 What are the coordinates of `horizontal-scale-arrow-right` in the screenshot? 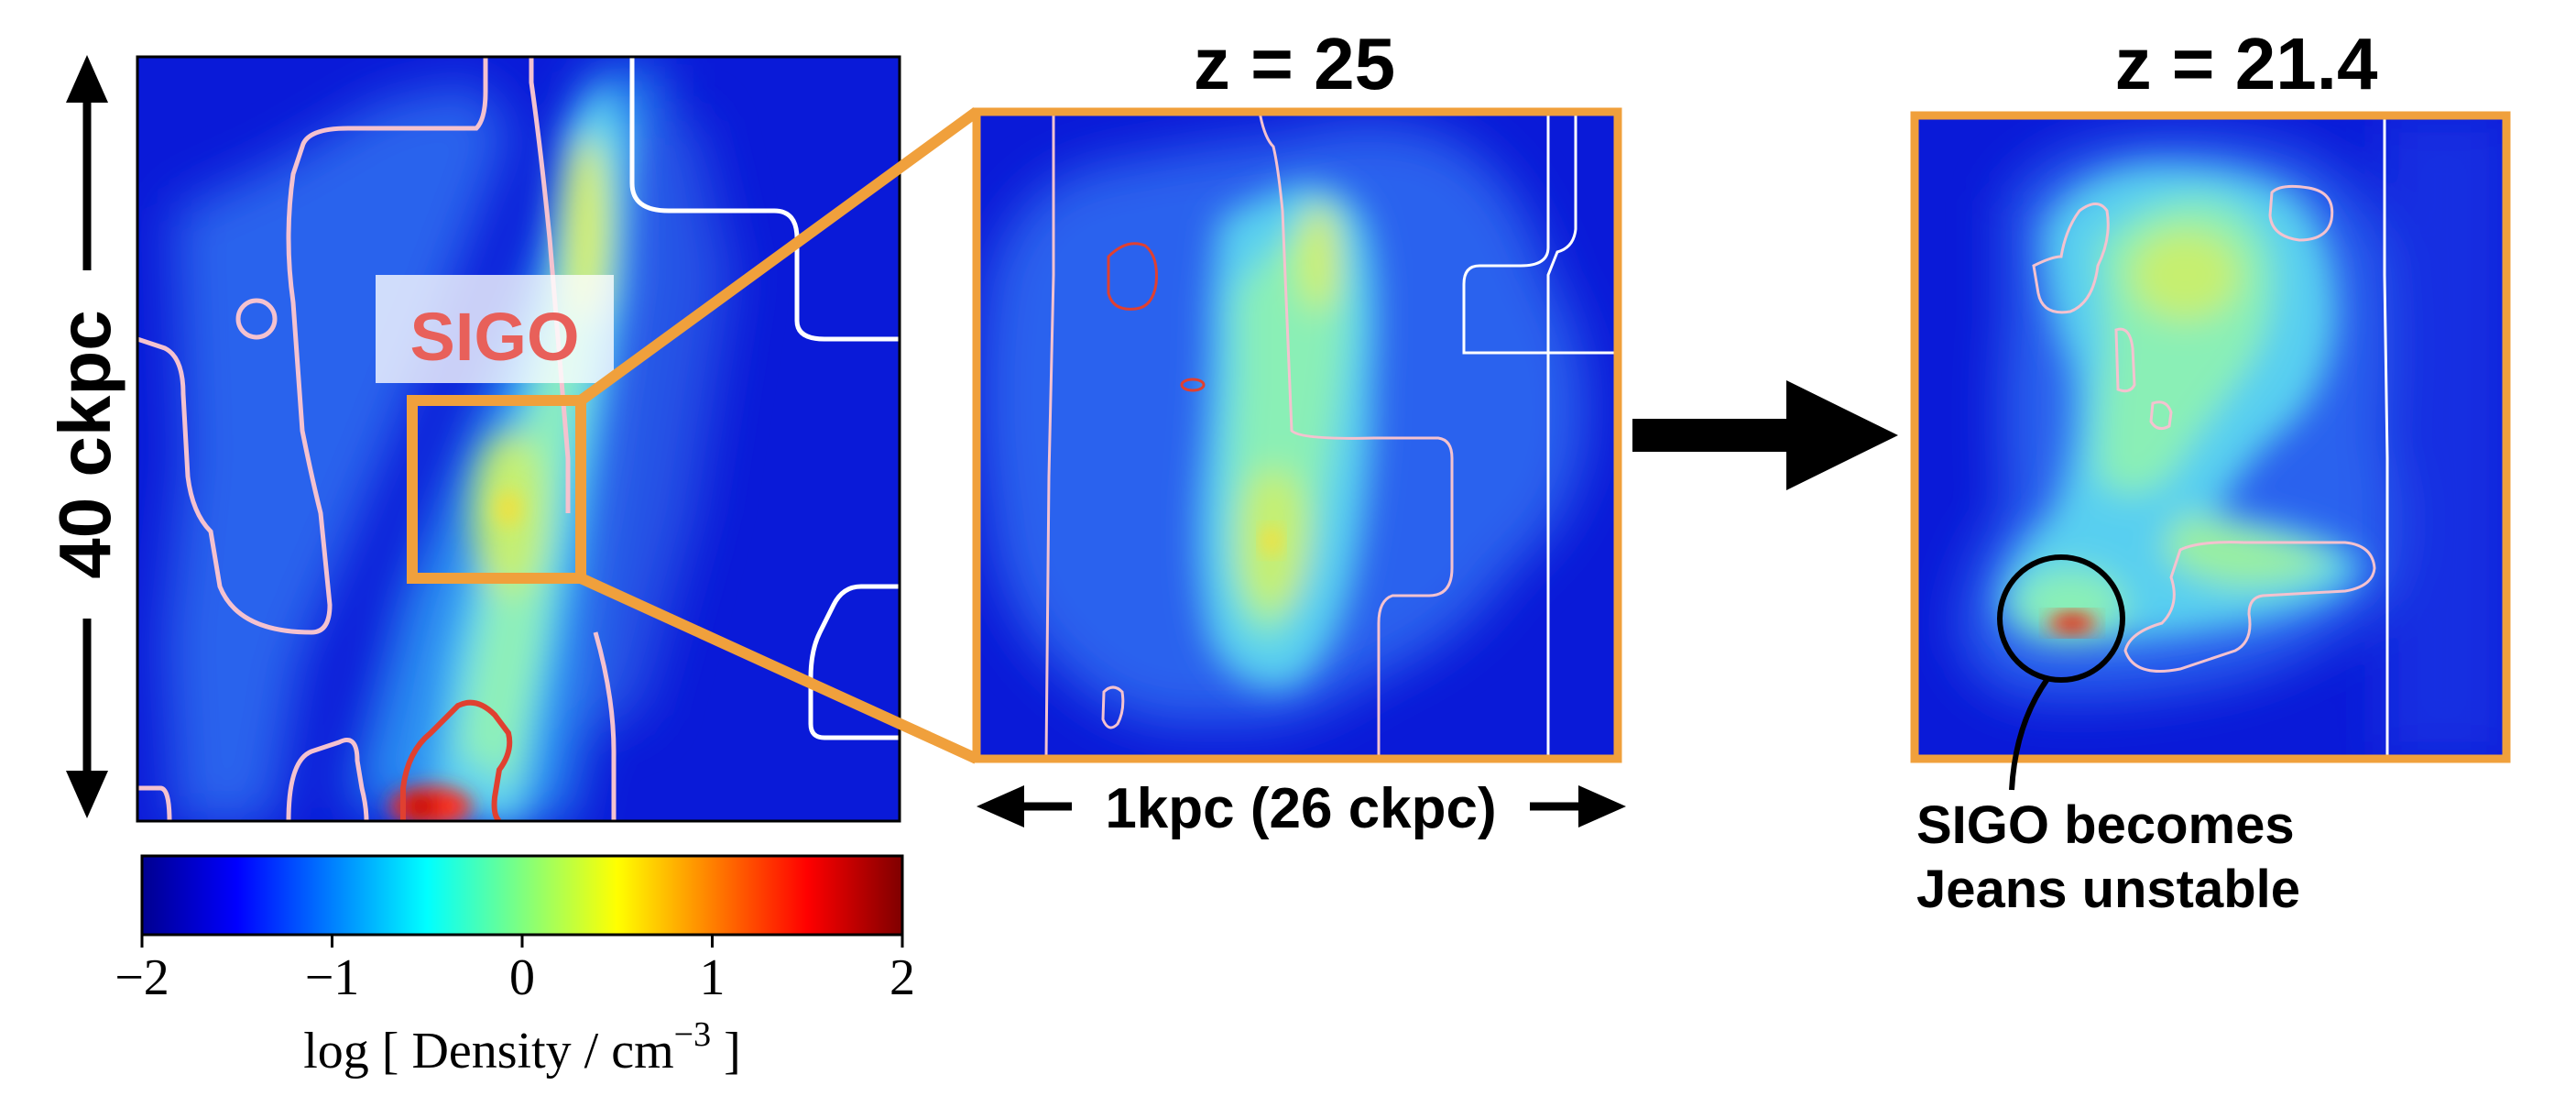 It's located at (1602, 806).